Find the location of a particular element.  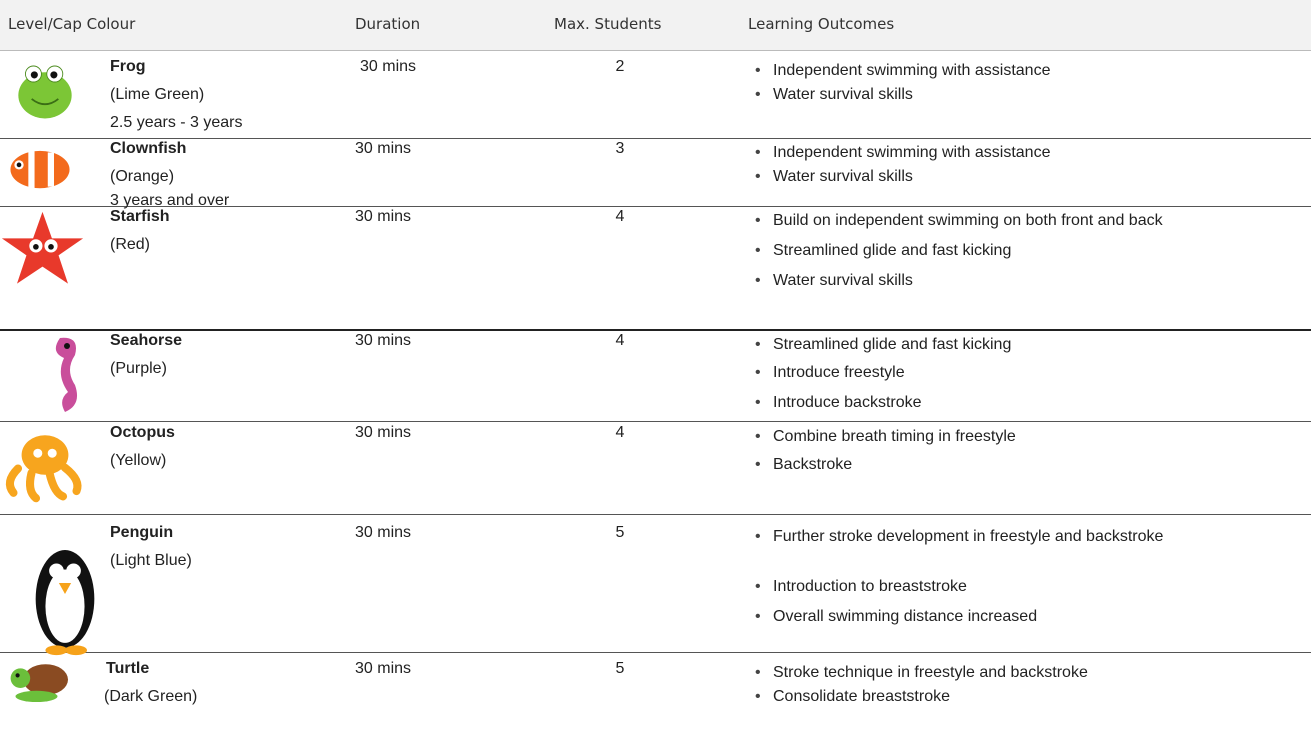

age-range: 3 years and over is located at coordinates (170, 200).